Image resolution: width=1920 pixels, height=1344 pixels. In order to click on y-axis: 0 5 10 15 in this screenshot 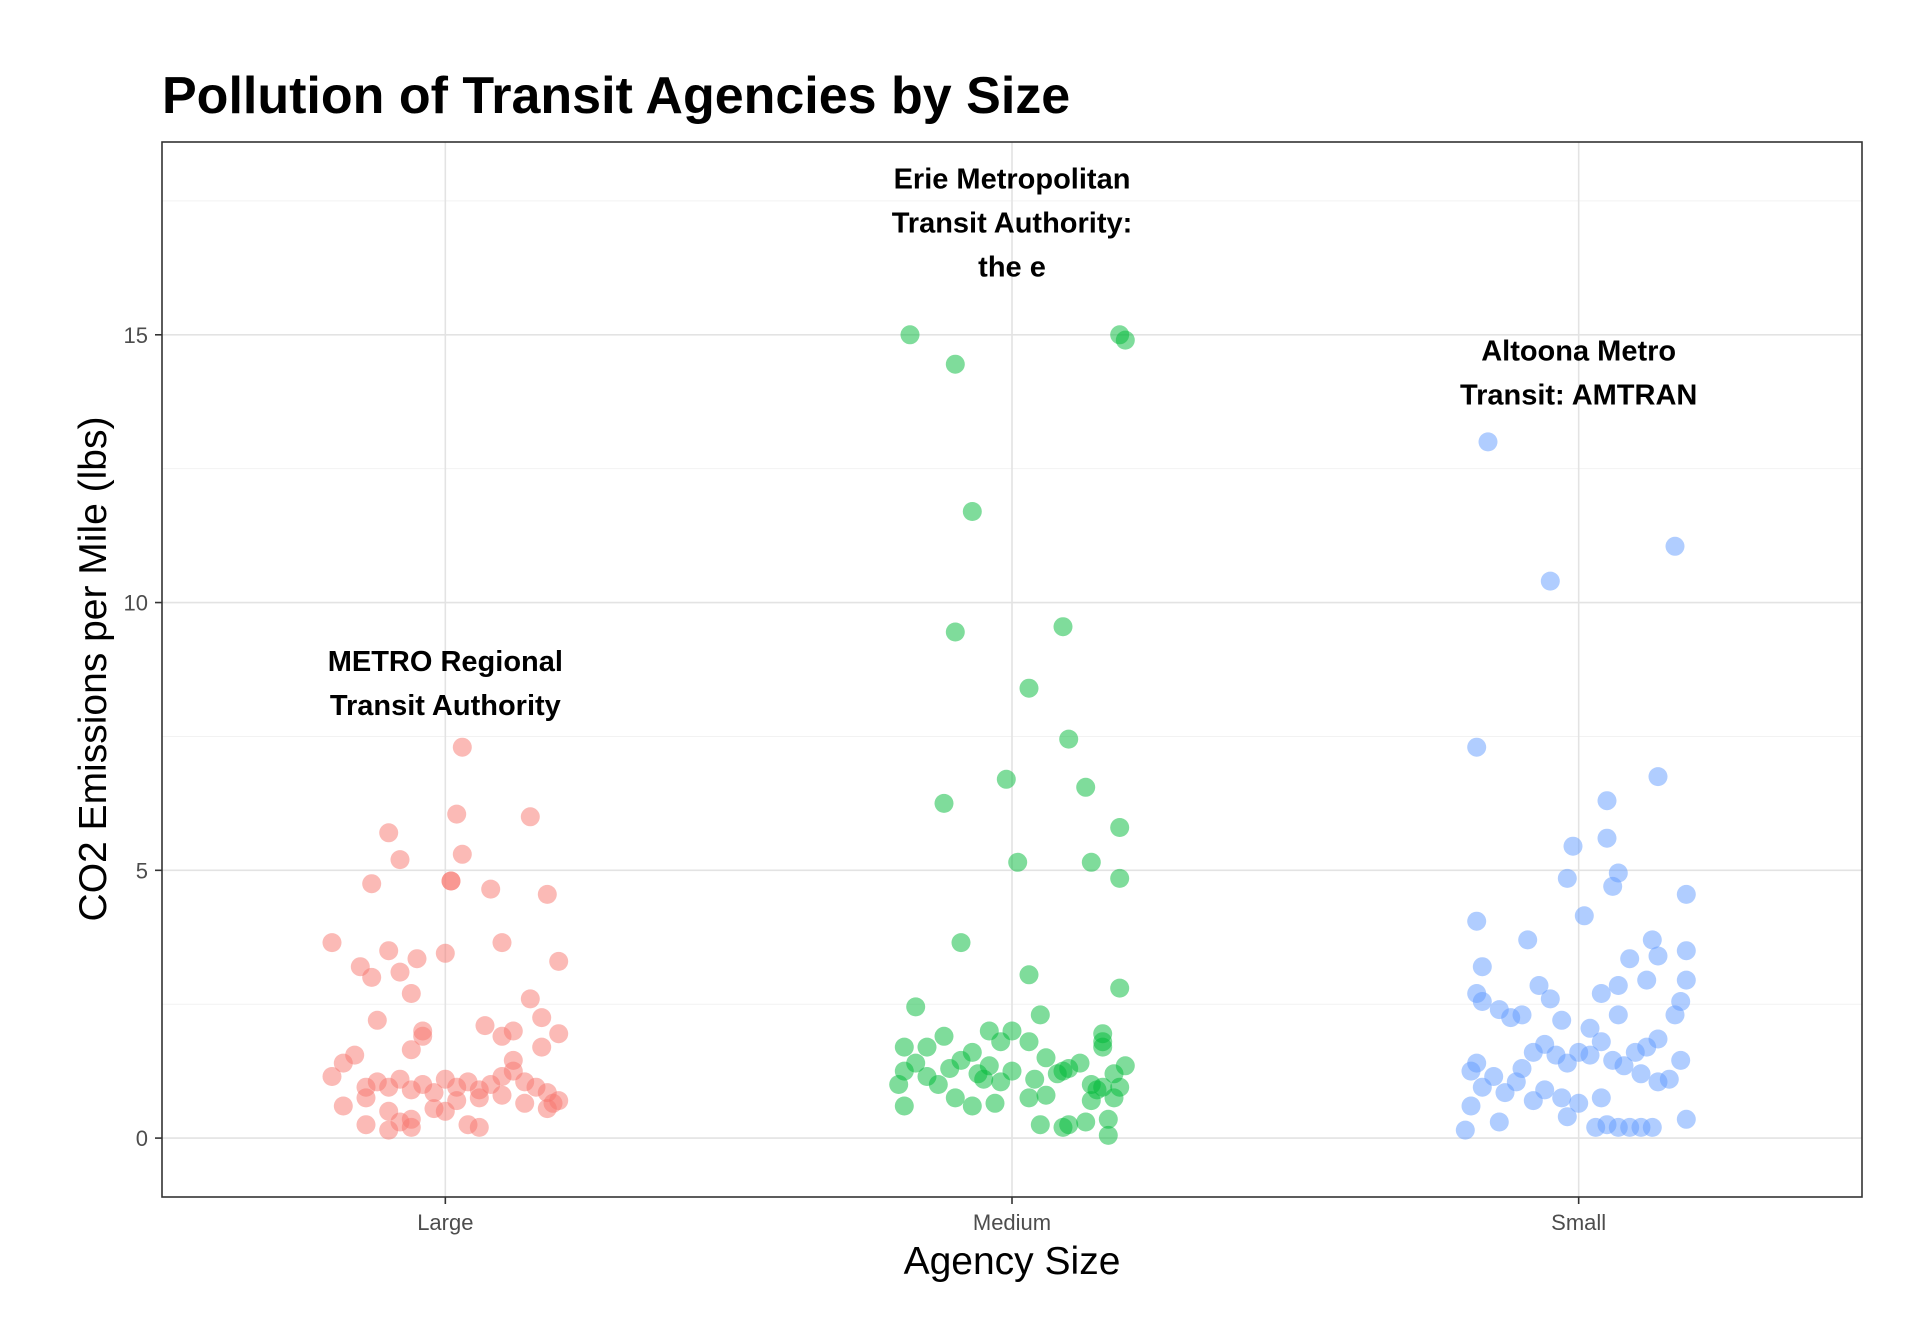, I will do `click(143, 737)`.